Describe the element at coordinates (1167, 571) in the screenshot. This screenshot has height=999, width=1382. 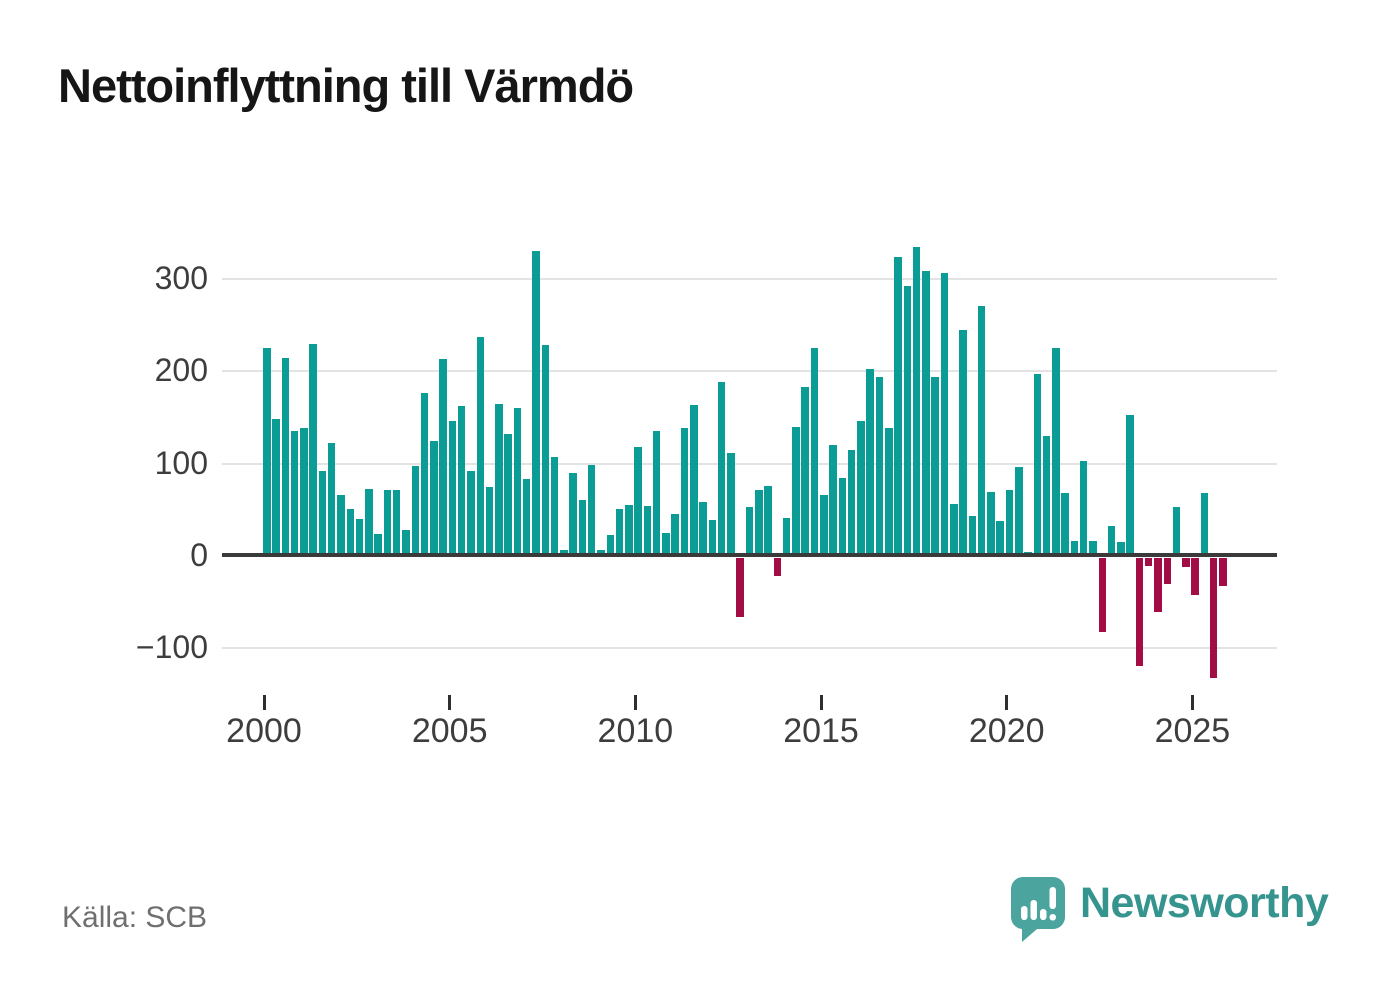
I see `bar-2024-q2` at that location.